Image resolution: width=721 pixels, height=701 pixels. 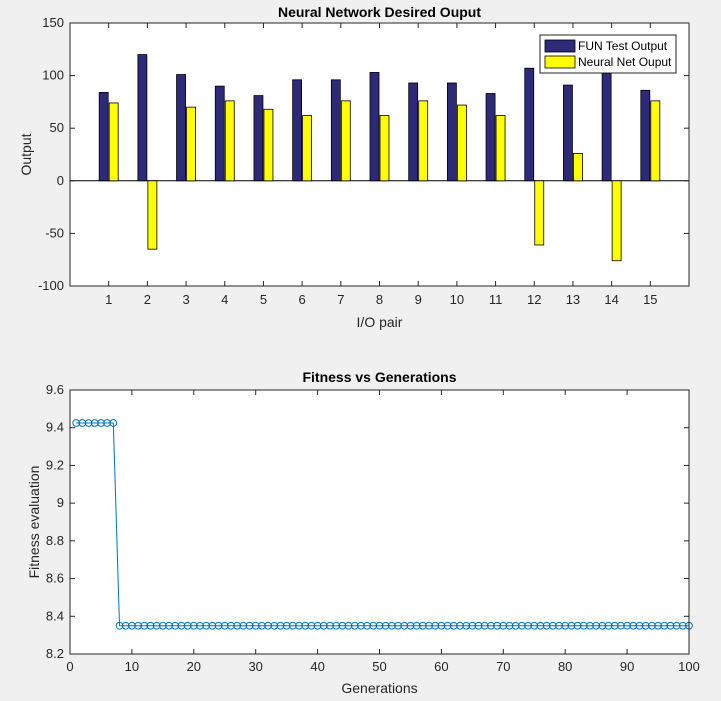 I want to click on legend-swatch-series2, so click(x=560, y=62).